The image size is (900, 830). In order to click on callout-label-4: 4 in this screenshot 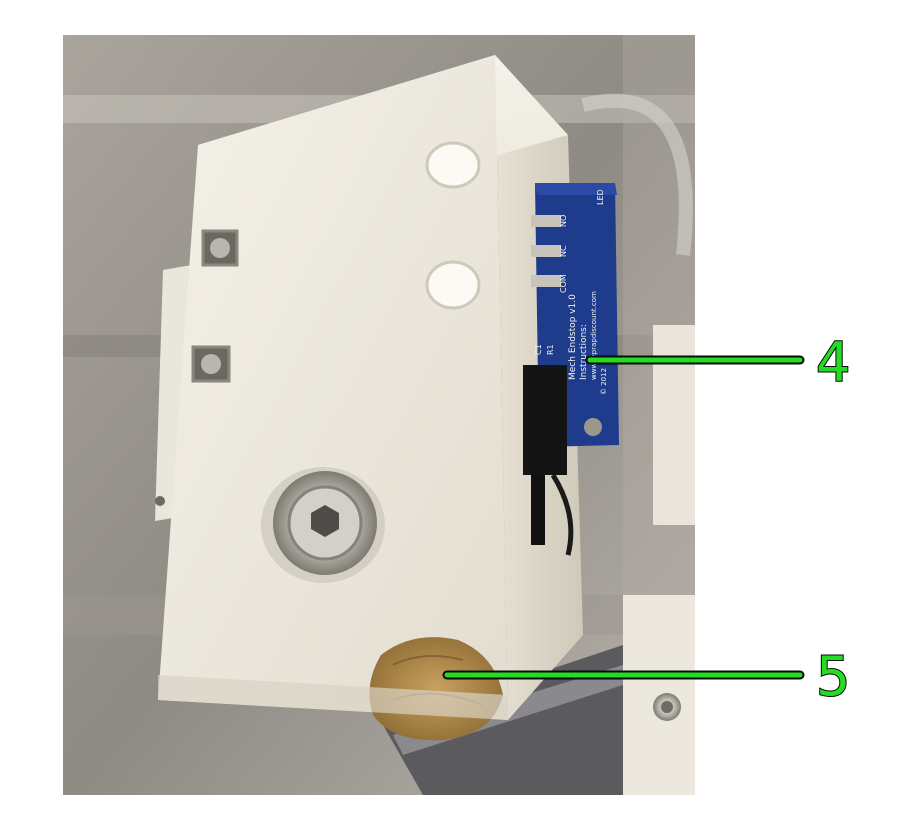, I will do `click(833, 362)`.